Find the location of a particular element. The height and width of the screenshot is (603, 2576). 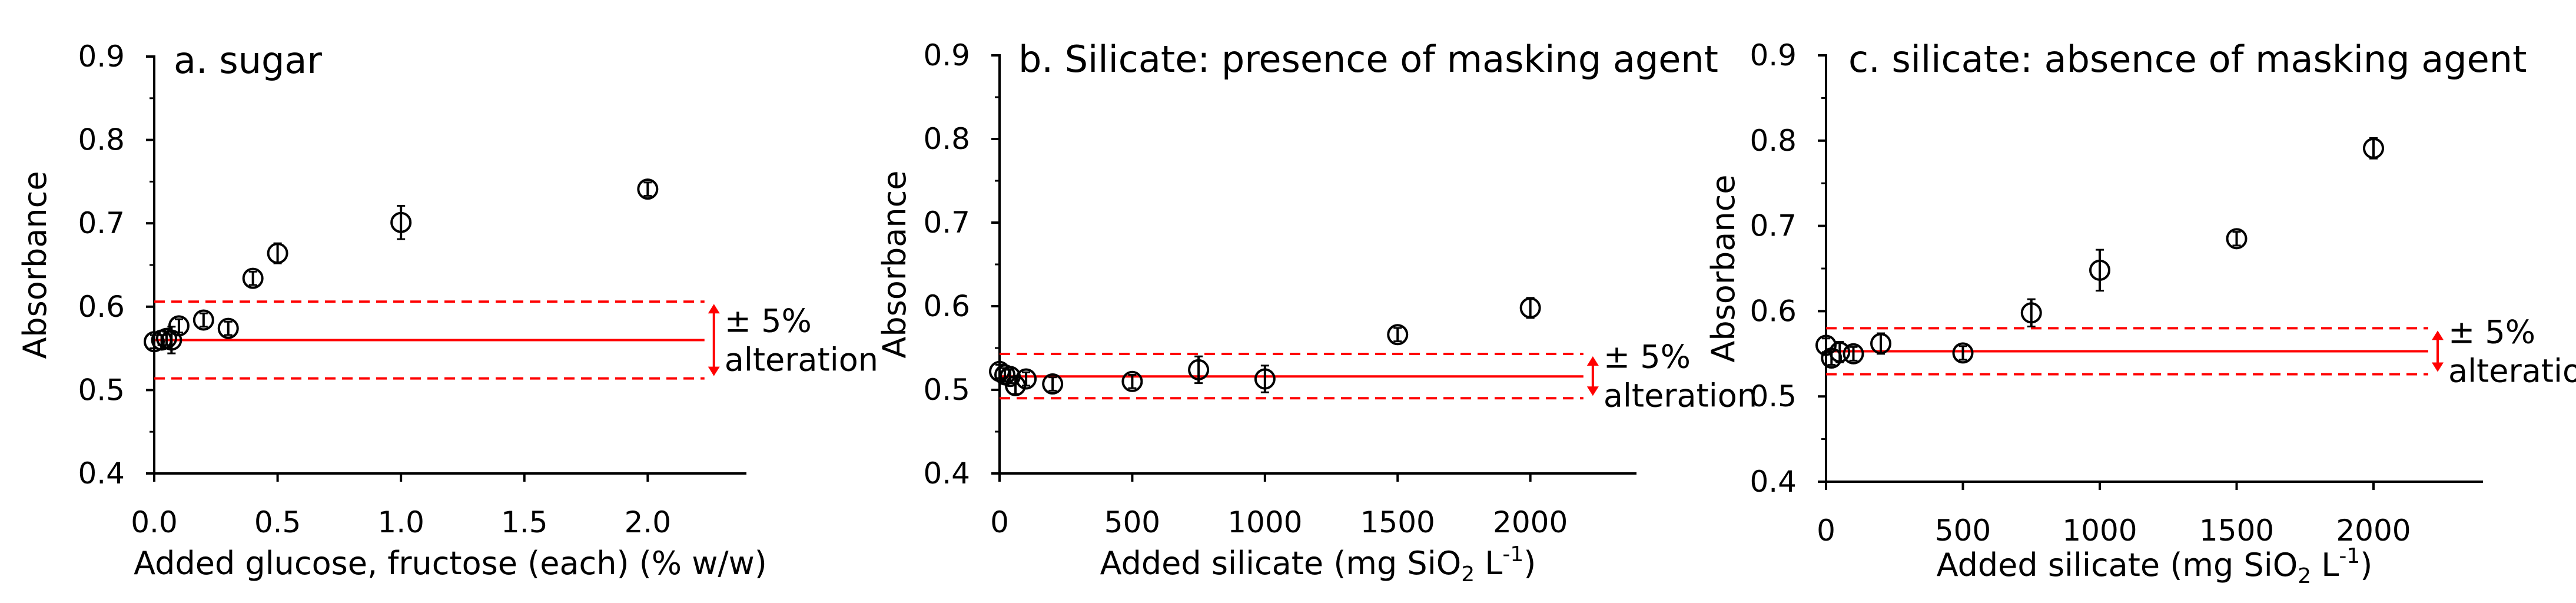

x-tick-label: 2.0 is located at coordinates (648, 522).